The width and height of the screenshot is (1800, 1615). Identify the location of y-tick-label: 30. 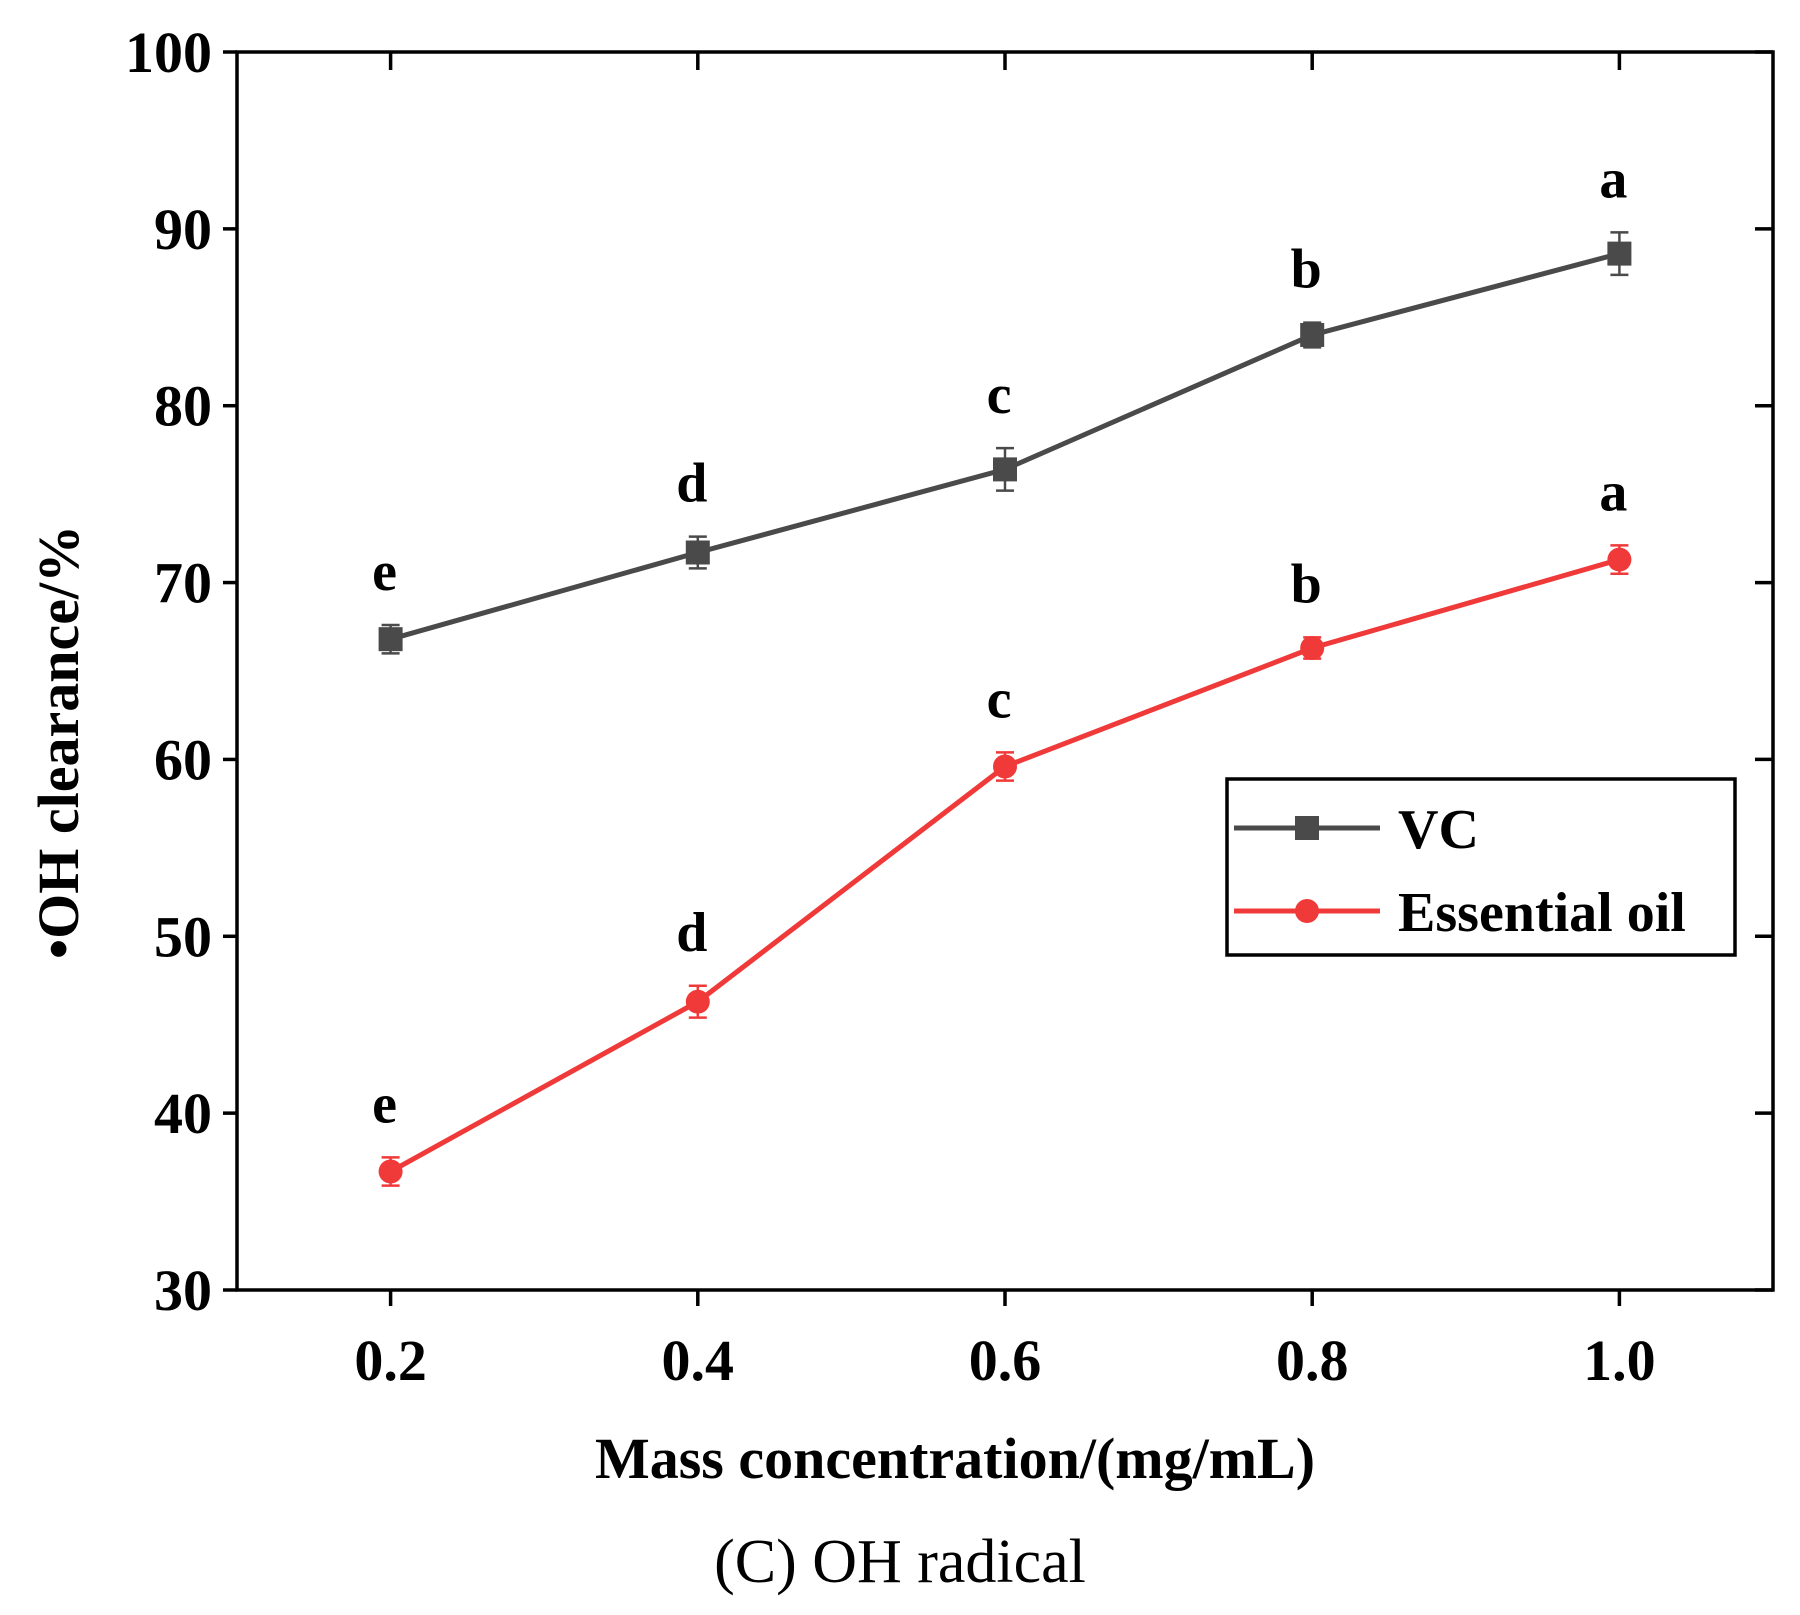
(183, 1290).